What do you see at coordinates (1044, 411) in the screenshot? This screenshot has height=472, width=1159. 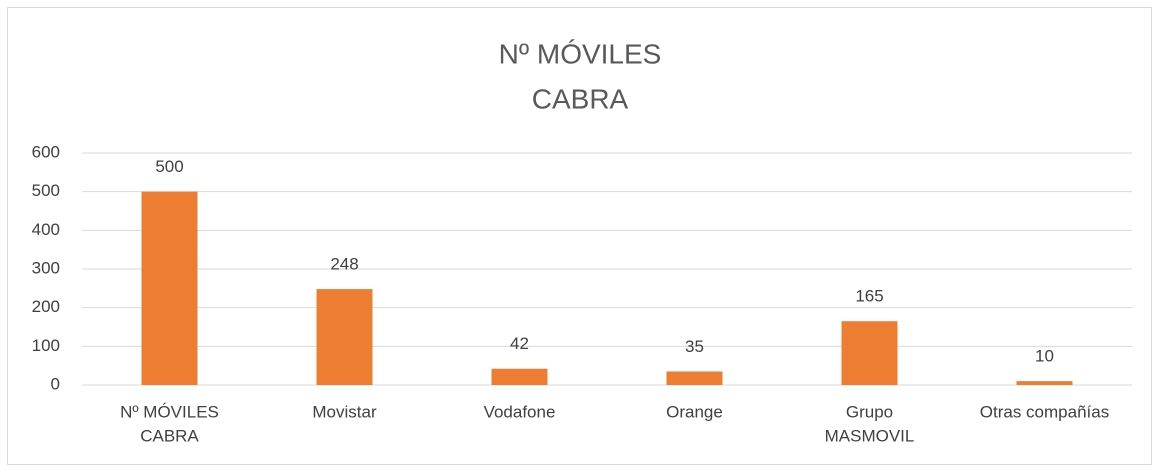 I see `x-tick-label: Otras compañías` at bounding box center [1044, 411].